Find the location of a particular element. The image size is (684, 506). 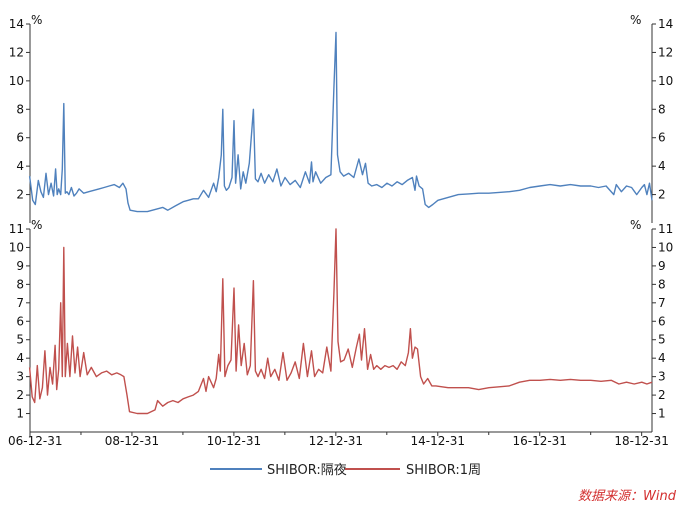

y-tick-label-left: 9 is located at coordinates (20, 266).